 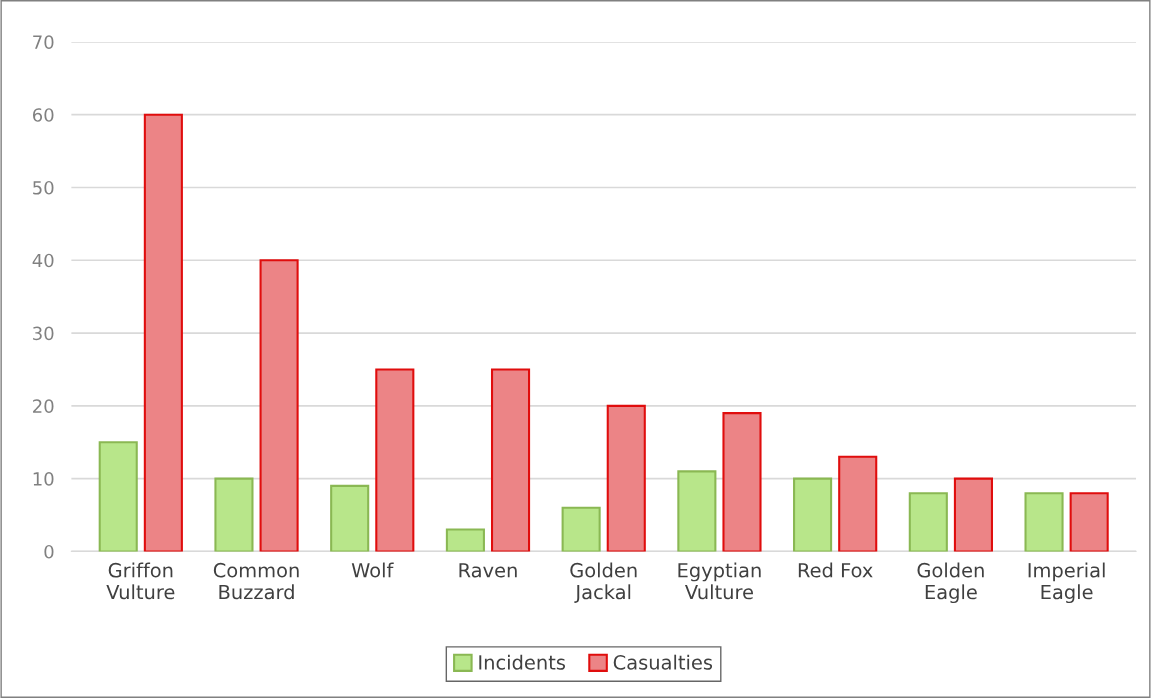 I want to click on legend-label: Incidents, so click(x=522, y=662).